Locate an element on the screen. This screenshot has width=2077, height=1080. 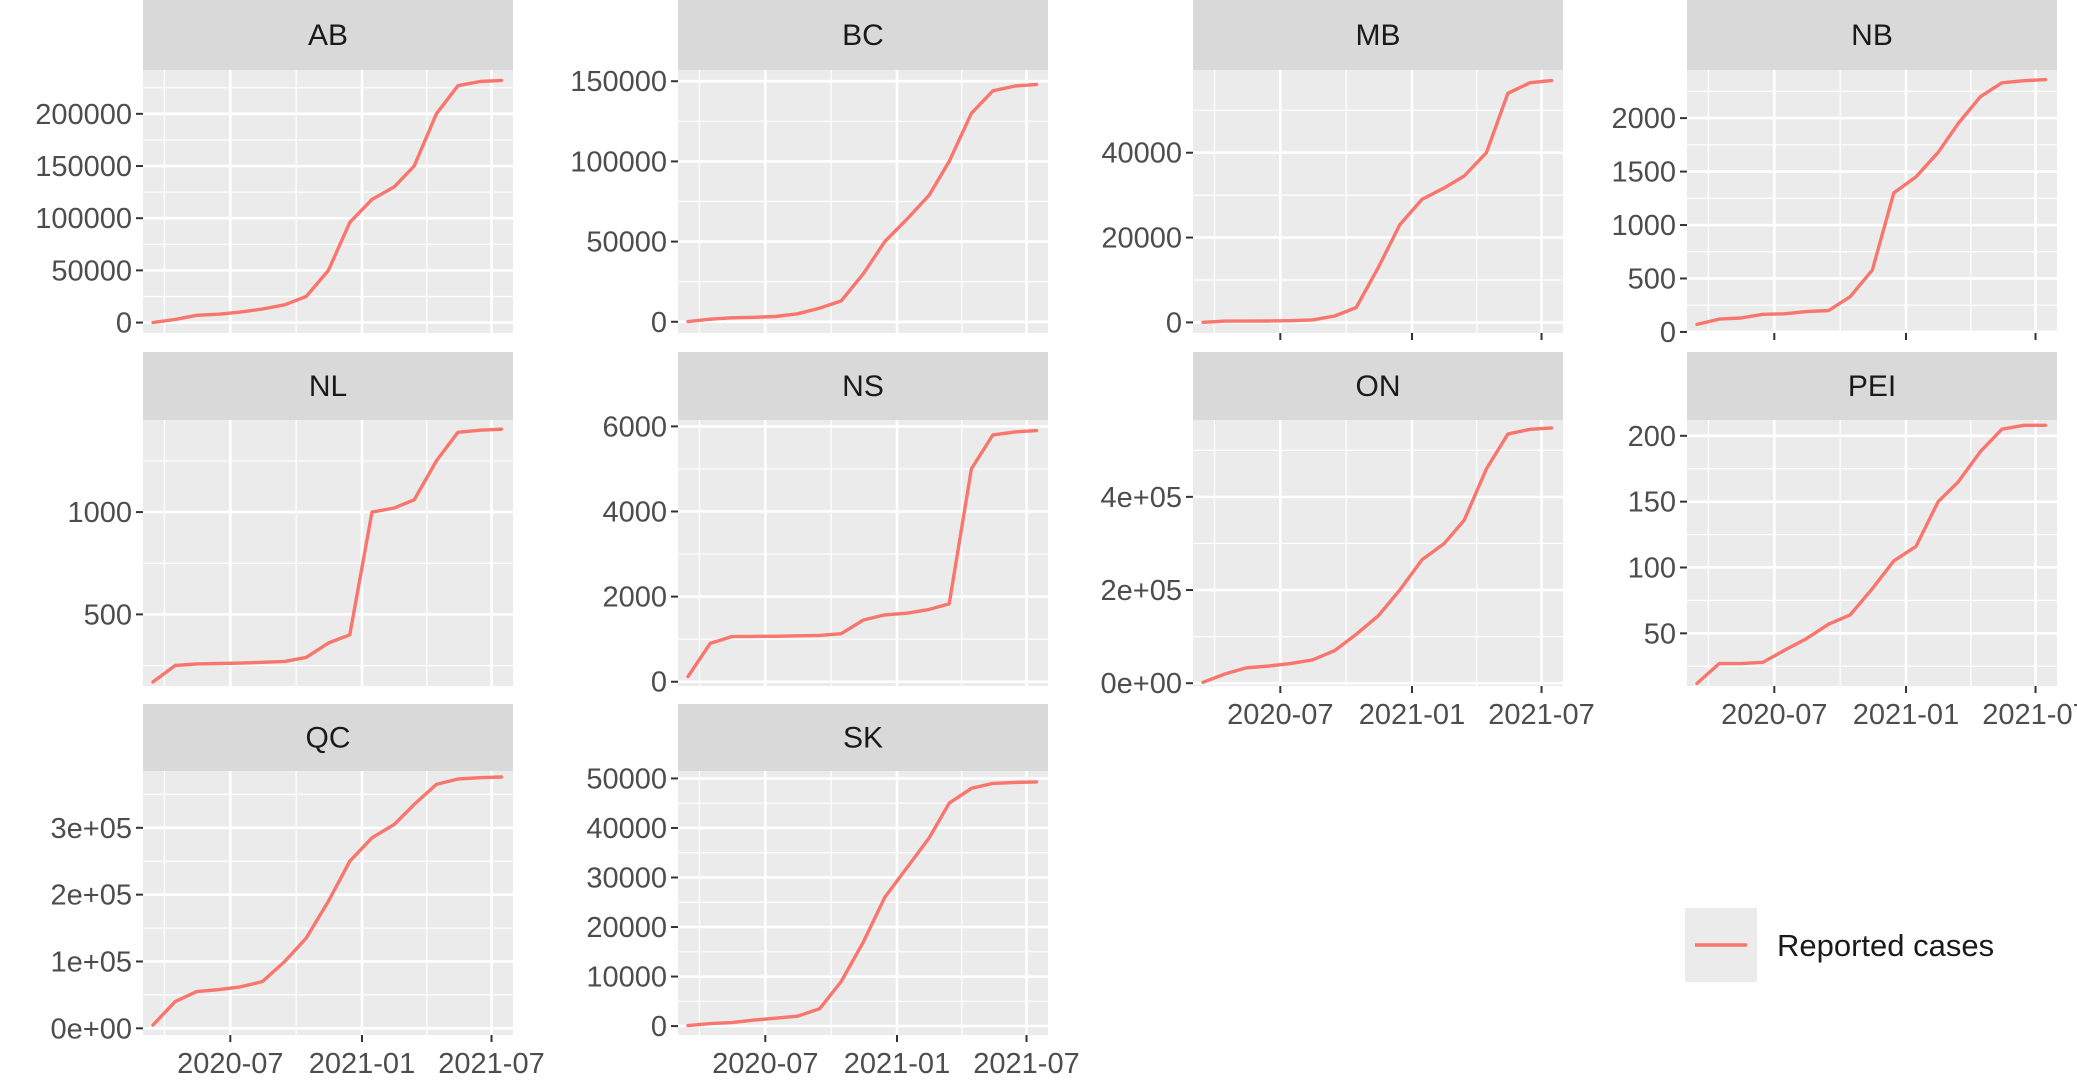
series-line-nb is located at coordinates (1871, 202).